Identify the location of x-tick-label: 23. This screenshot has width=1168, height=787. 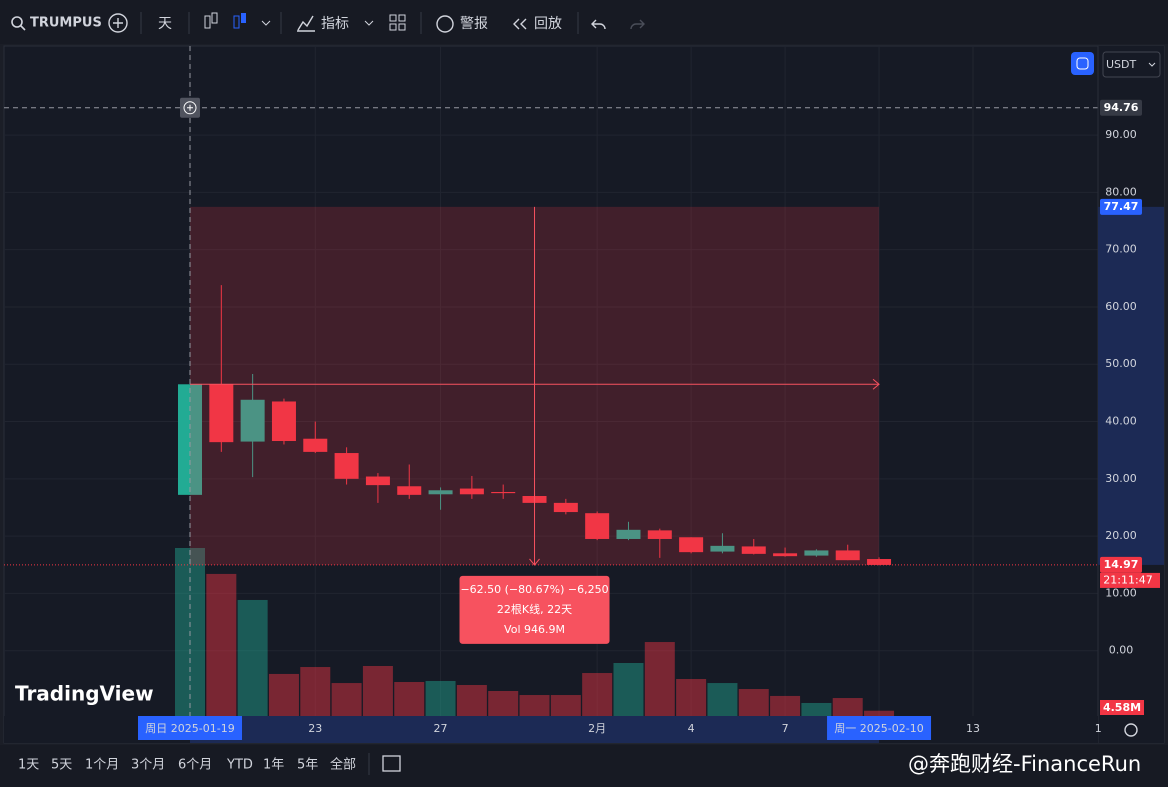
(315, 728).